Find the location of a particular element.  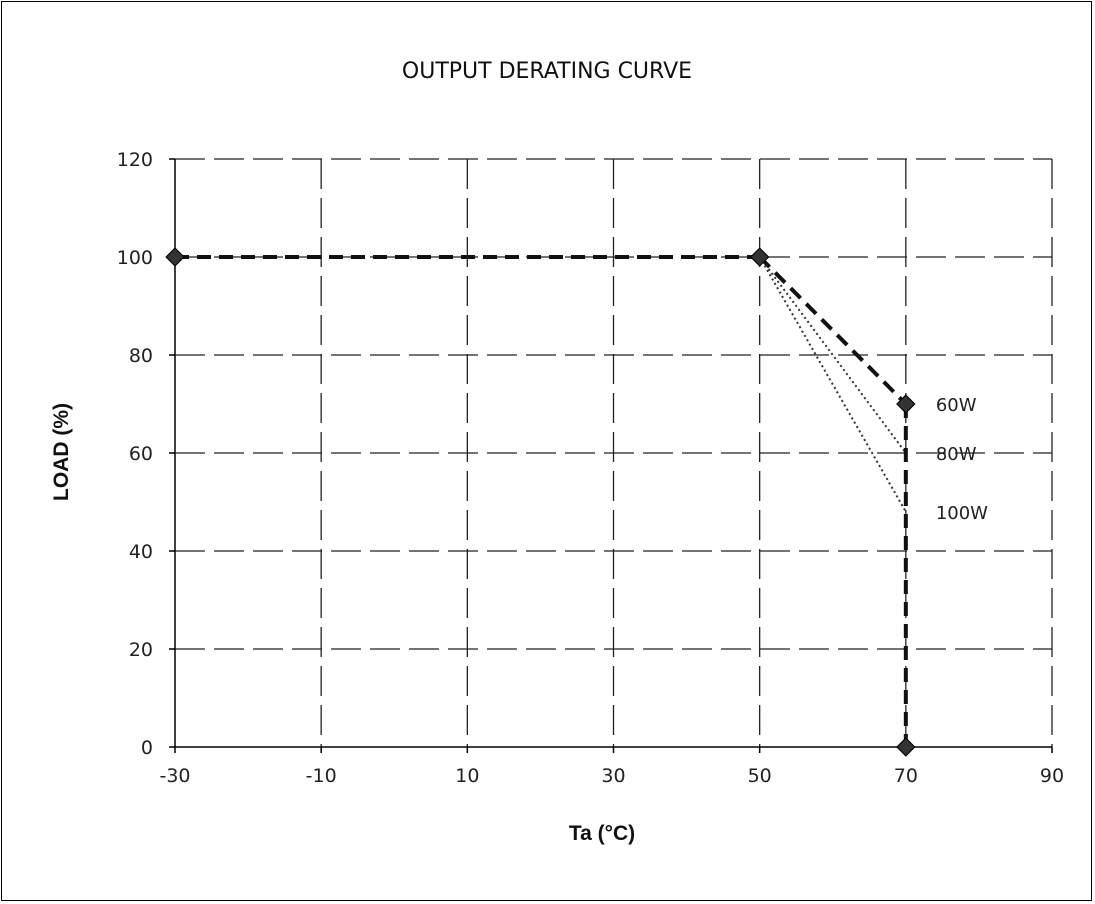

y-tick-labels: 0 20 40 60 80 100 120 is located at coordinates (135, 454).